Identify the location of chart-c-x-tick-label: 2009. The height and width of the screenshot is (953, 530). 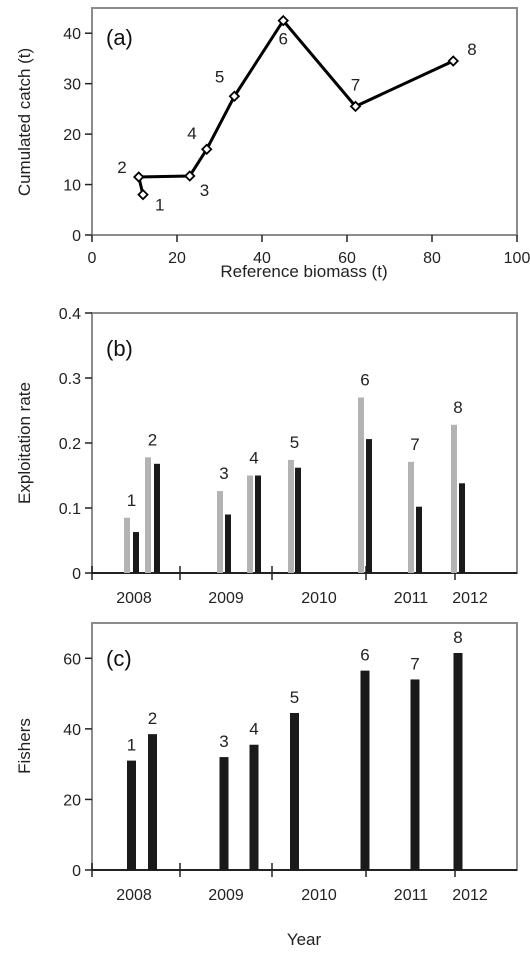
(226, 895).